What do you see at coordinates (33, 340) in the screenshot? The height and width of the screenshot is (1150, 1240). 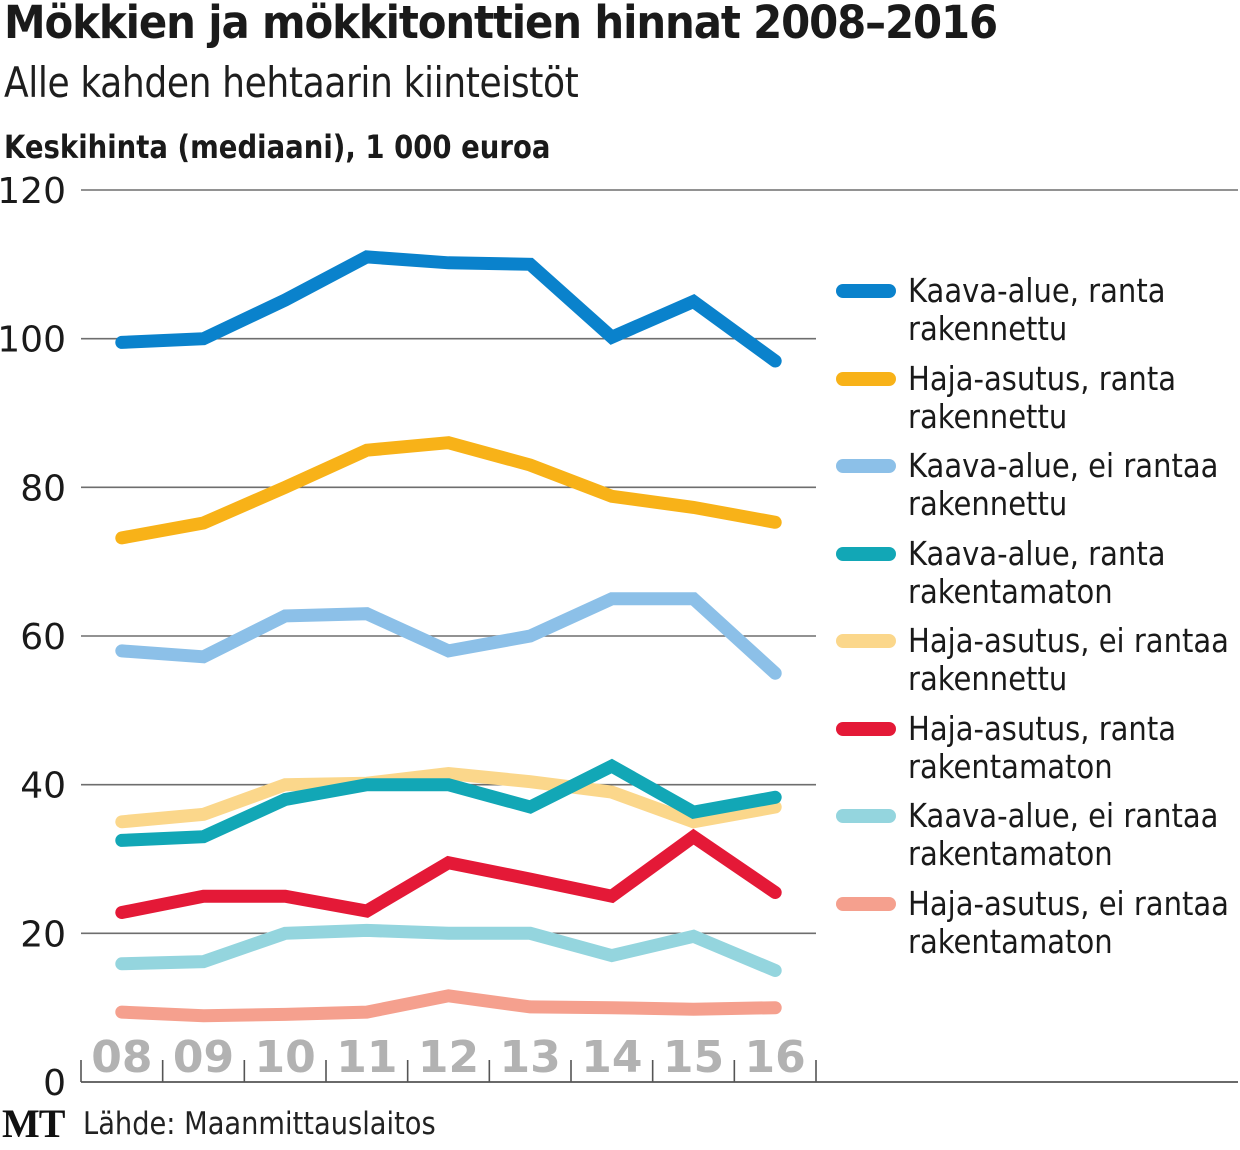 I see `y-tick-label: 100` at bounding box center [33, 340].